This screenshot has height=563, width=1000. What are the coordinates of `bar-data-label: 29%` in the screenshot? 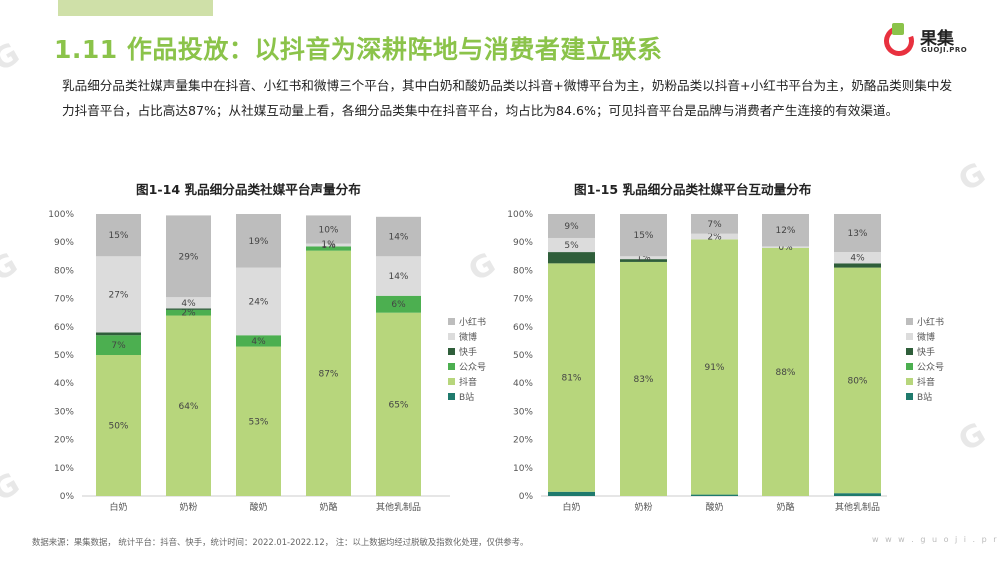 It's located at (188, 257).